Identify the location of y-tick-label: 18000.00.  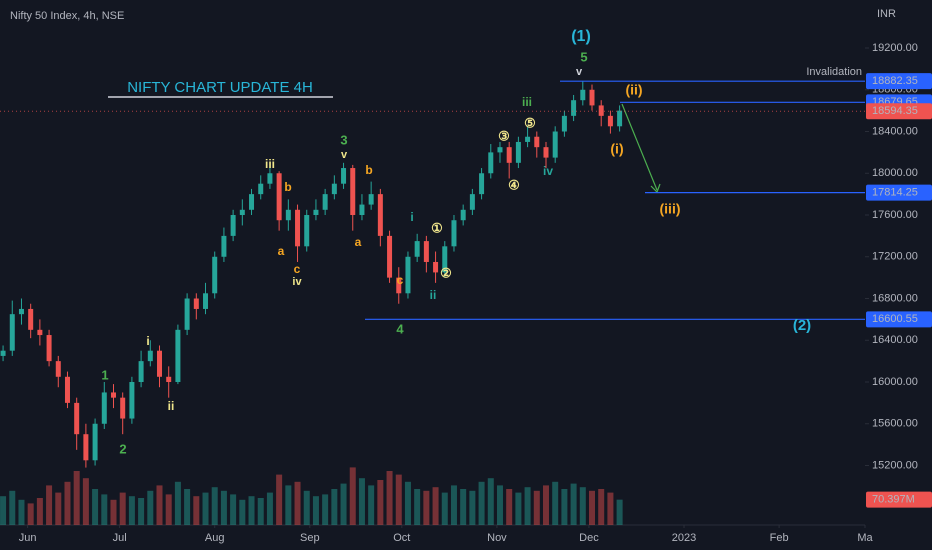
(895, 173).